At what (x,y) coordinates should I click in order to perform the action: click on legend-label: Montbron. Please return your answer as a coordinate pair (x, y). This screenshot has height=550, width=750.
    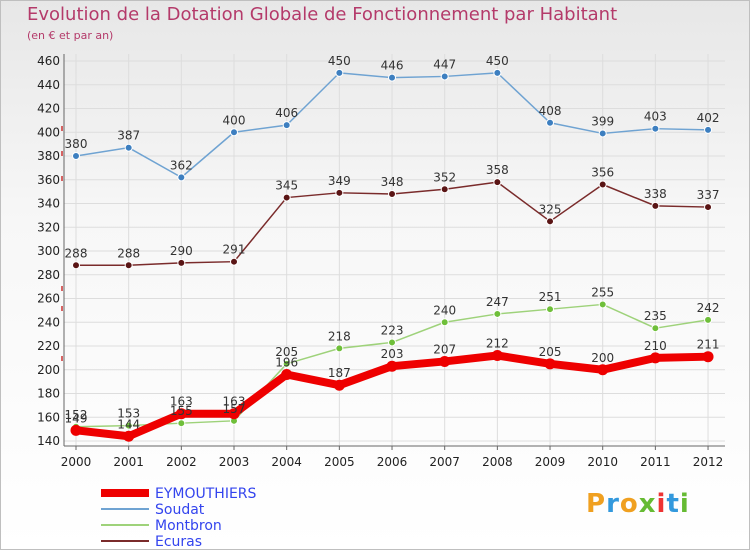
    Looking at the image, I should click on (188, 526).